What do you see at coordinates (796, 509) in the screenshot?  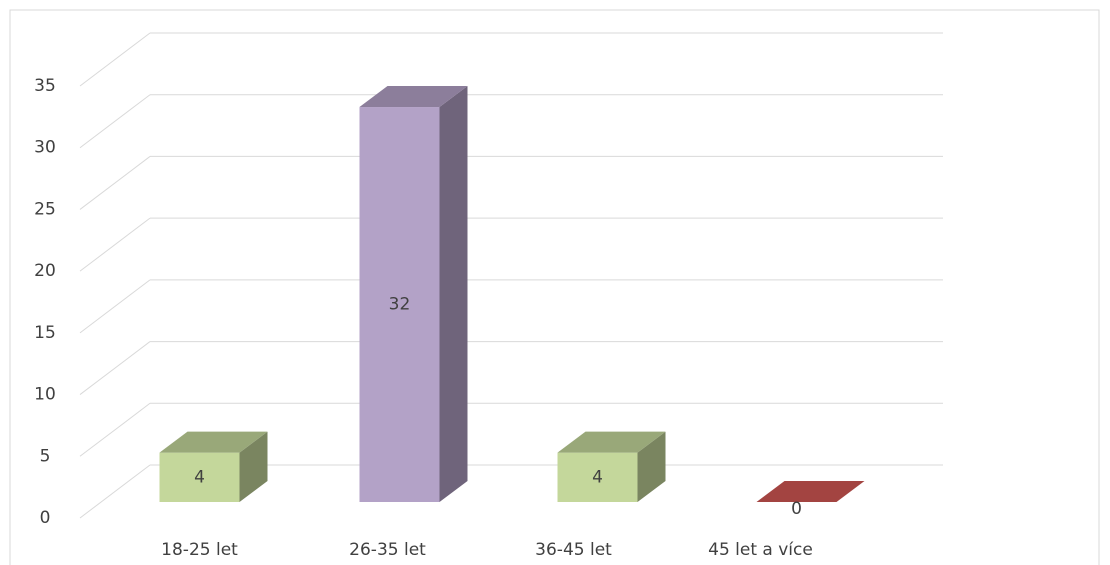 I see `data-label: 0` at bounding box center [796, 509].